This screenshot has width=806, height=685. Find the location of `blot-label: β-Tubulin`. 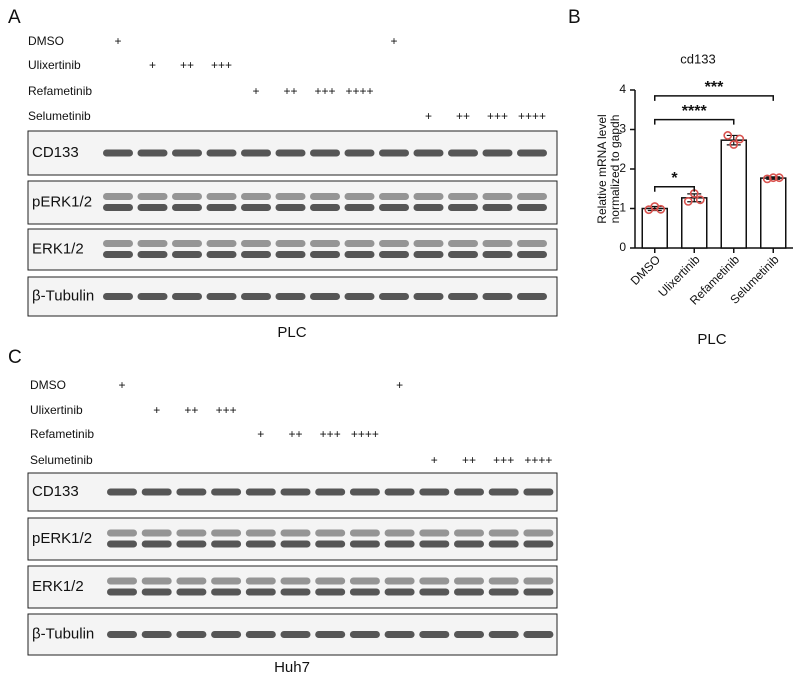

blot-label: β-Tubulin is located at coordinates (63, 633).